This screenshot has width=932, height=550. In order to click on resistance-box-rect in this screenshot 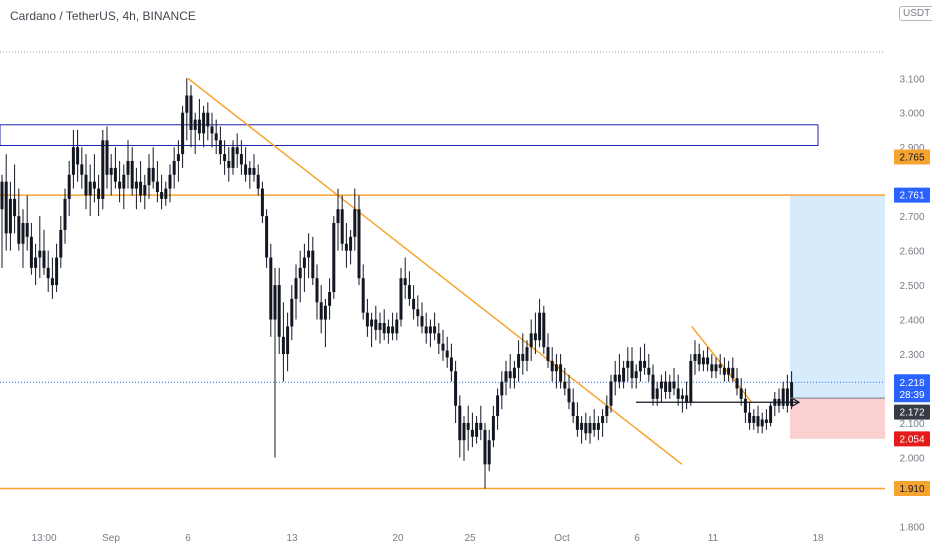, I will do `click(409, 135)`.